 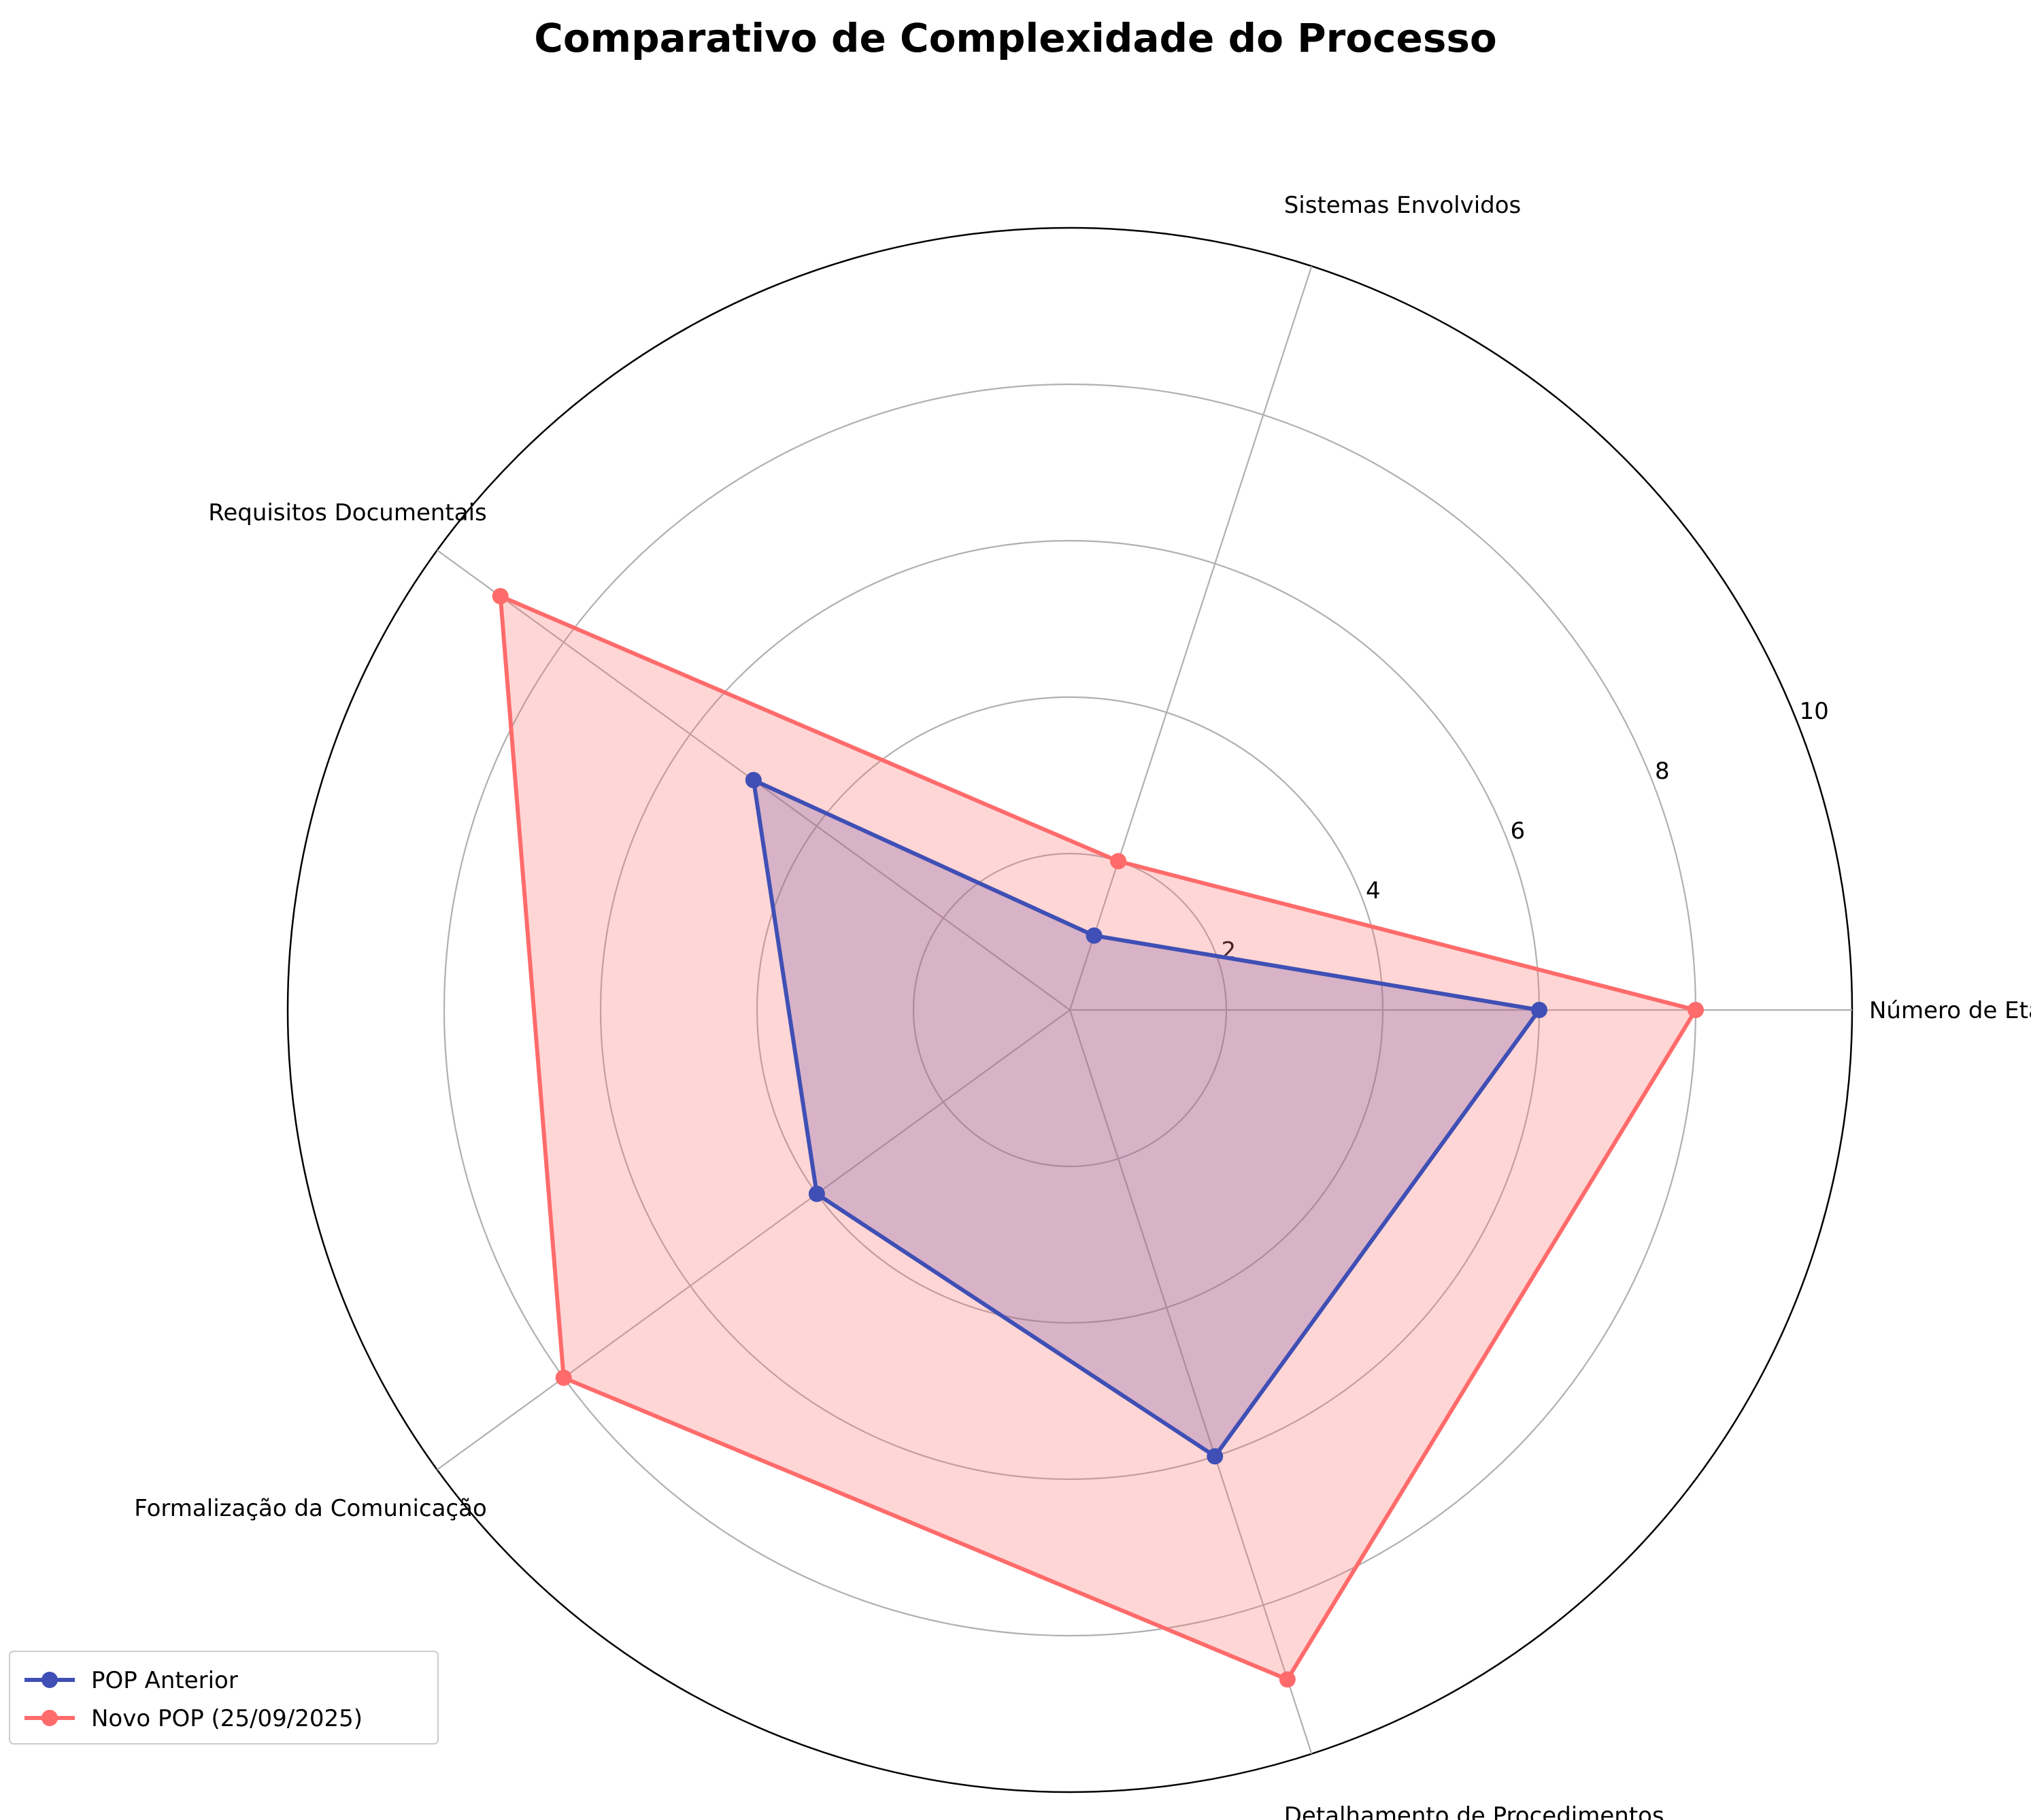 I want to click on radial-tick-label: 8, so click(x=1663, y=771).